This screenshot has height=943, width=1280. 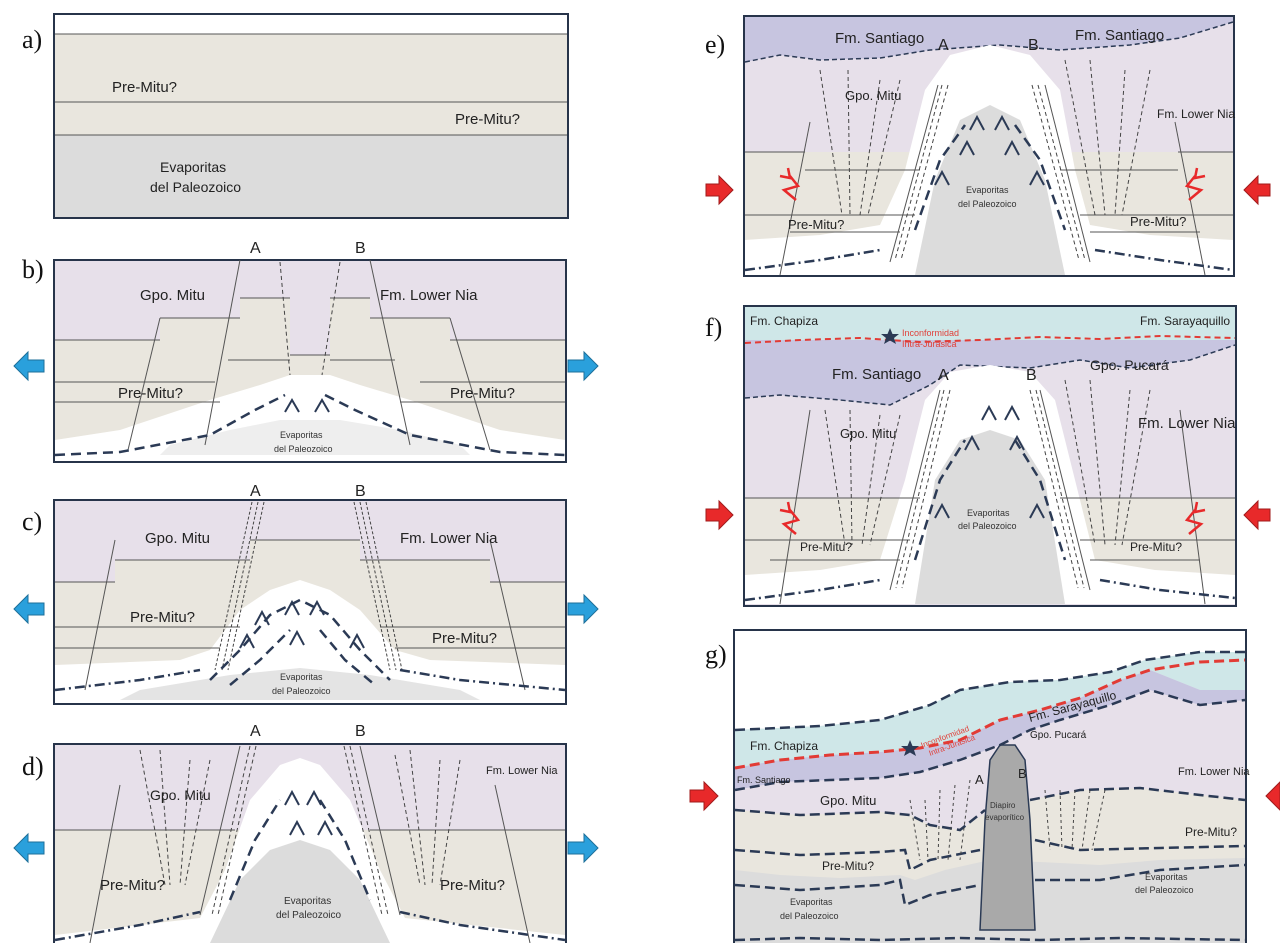 What do you see at coordinates (1005, 817) in the screenshot?
I see `diapir-label: evaporítico` at bounding box center [1005, 817].